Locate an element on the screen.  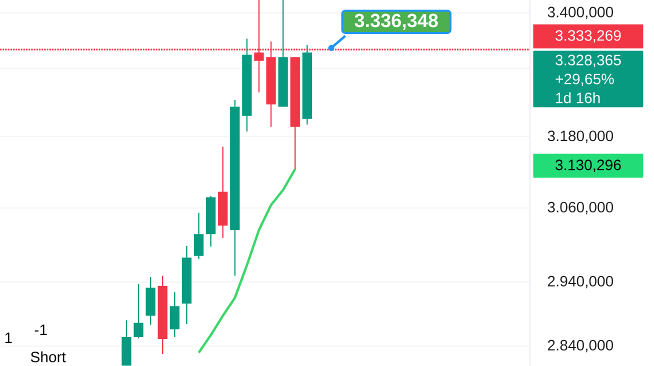
y-tick-label: 2.840,000 is located at coordinates (581, 346).